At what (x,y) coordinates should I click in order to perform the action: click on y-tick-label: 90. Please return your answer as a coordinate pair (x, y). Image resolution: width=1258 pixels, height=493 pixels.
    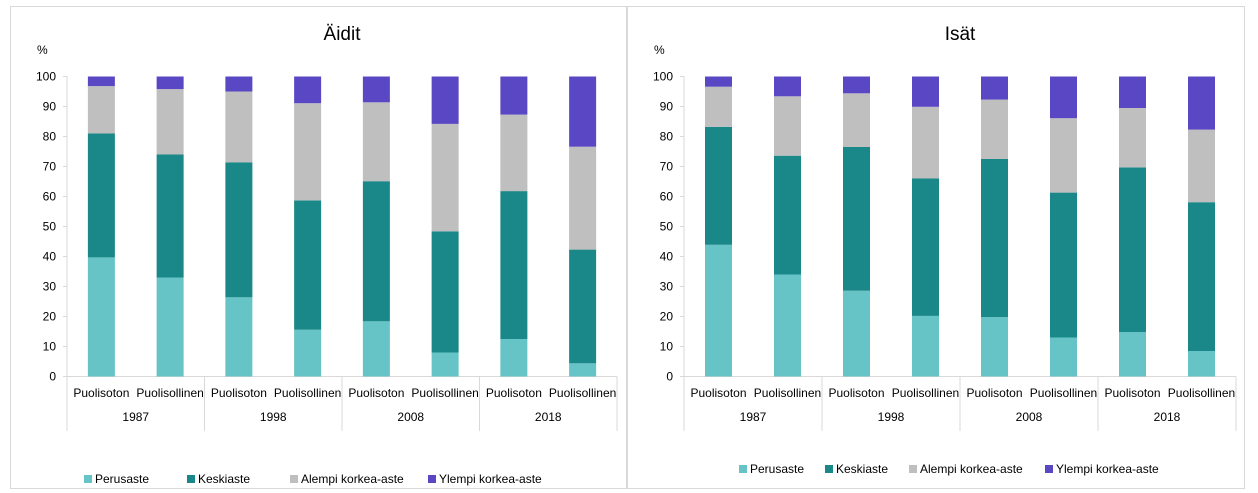
    Looking at the image, I should click on (667, 107).